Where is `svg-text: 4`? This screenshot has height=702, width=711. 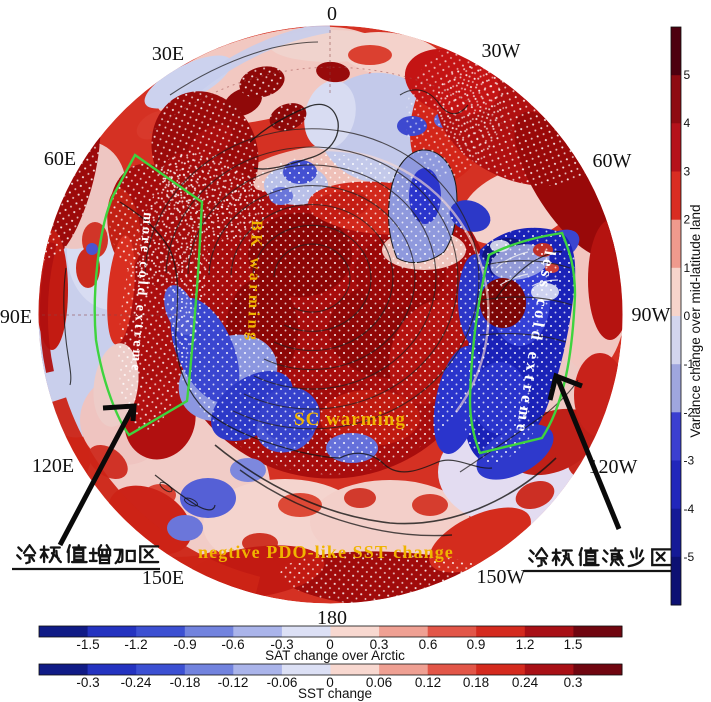
svg-text: 4 is located at coordinates (687, 123).